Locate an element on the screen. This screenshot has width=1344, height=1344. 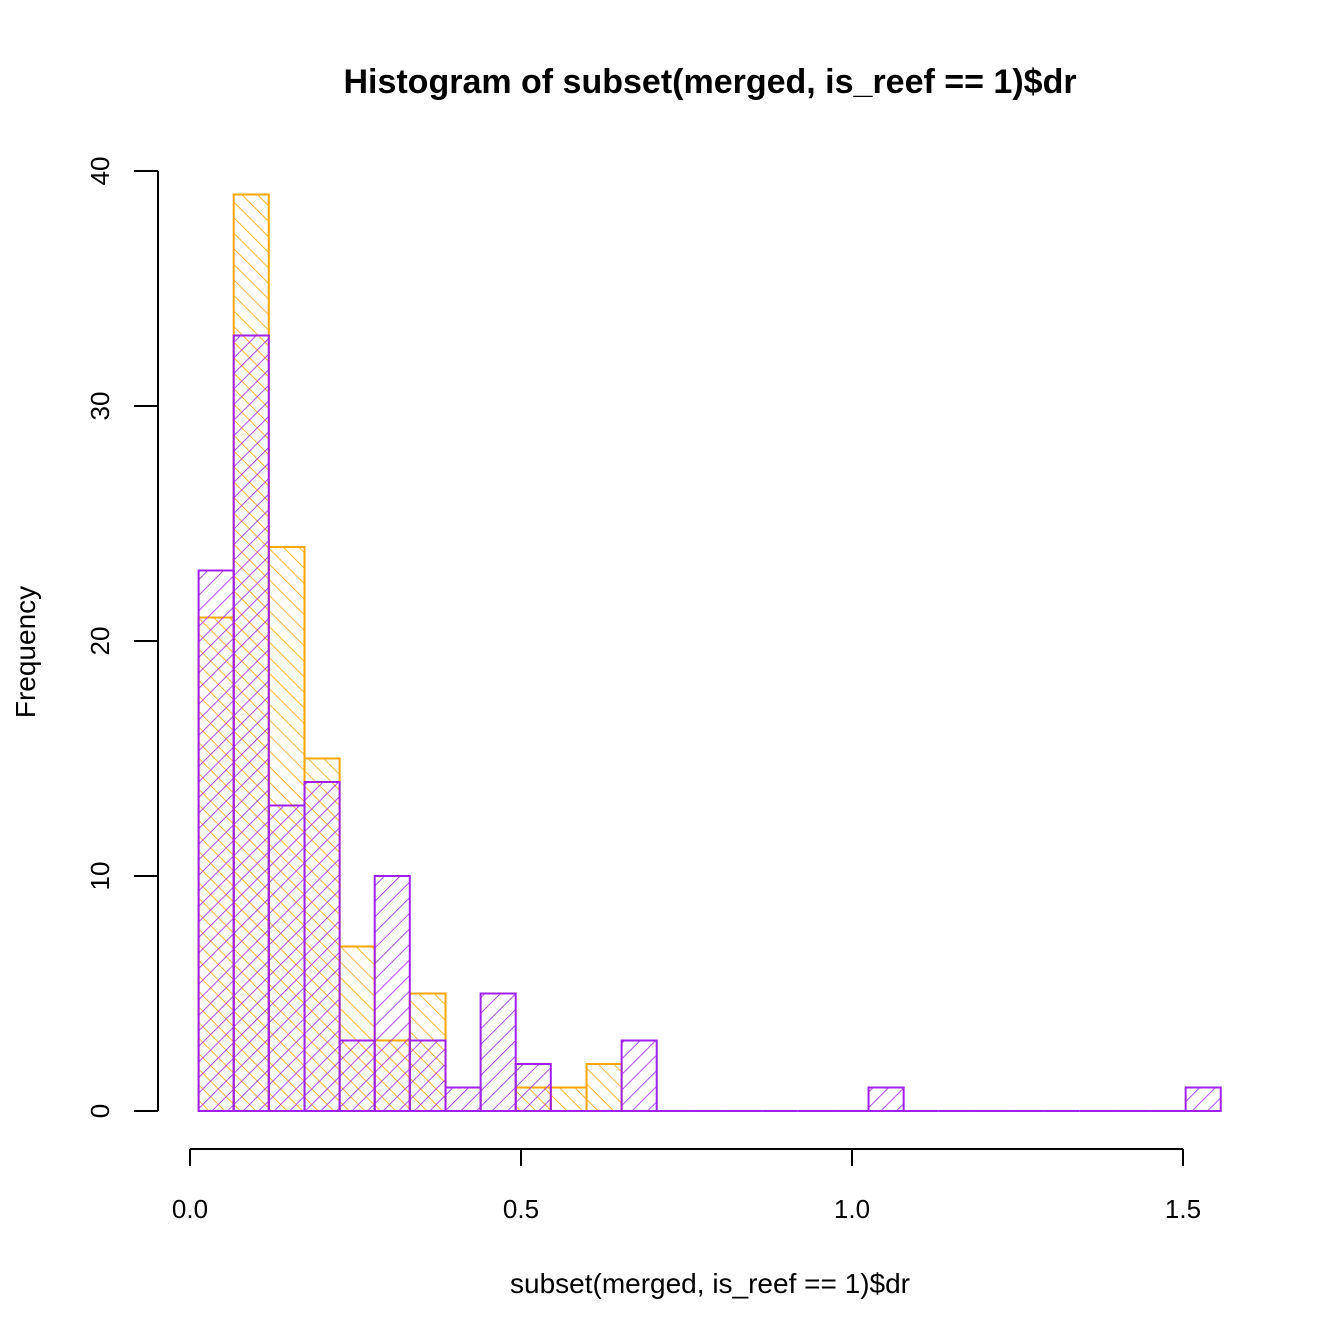
y-tick-label: 40 is located at coordinates (100, 171).